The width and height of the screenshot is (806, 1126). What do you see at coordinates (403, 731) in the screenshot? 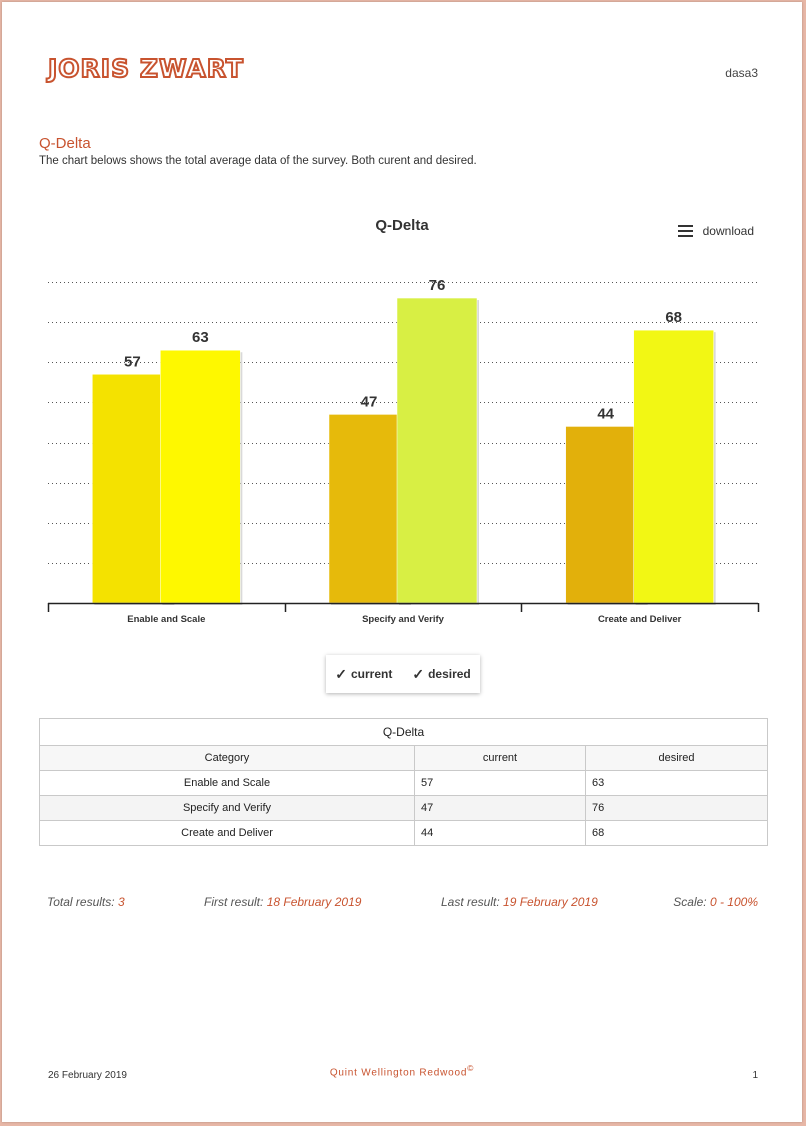
I see `table-caption: Q-Delta` at bounding box center [403, 731].